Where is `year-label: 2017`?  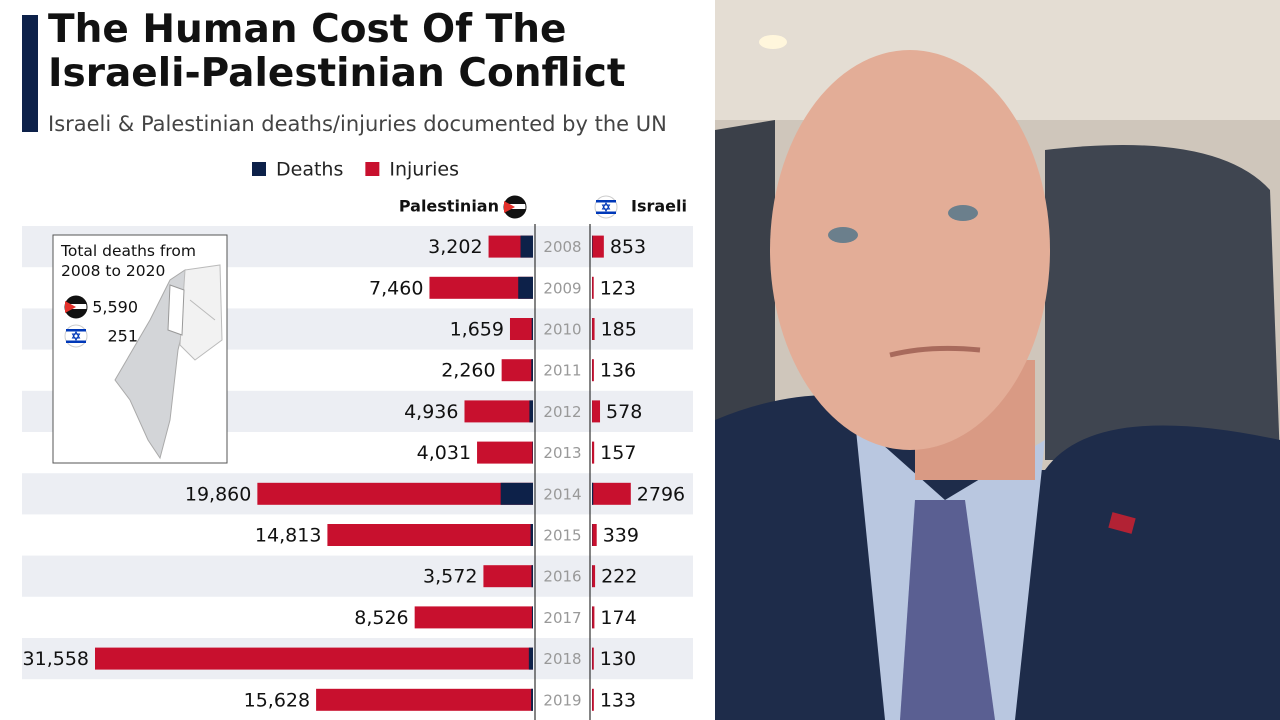 year-label: 2017 is located at coordinates (562, 618).